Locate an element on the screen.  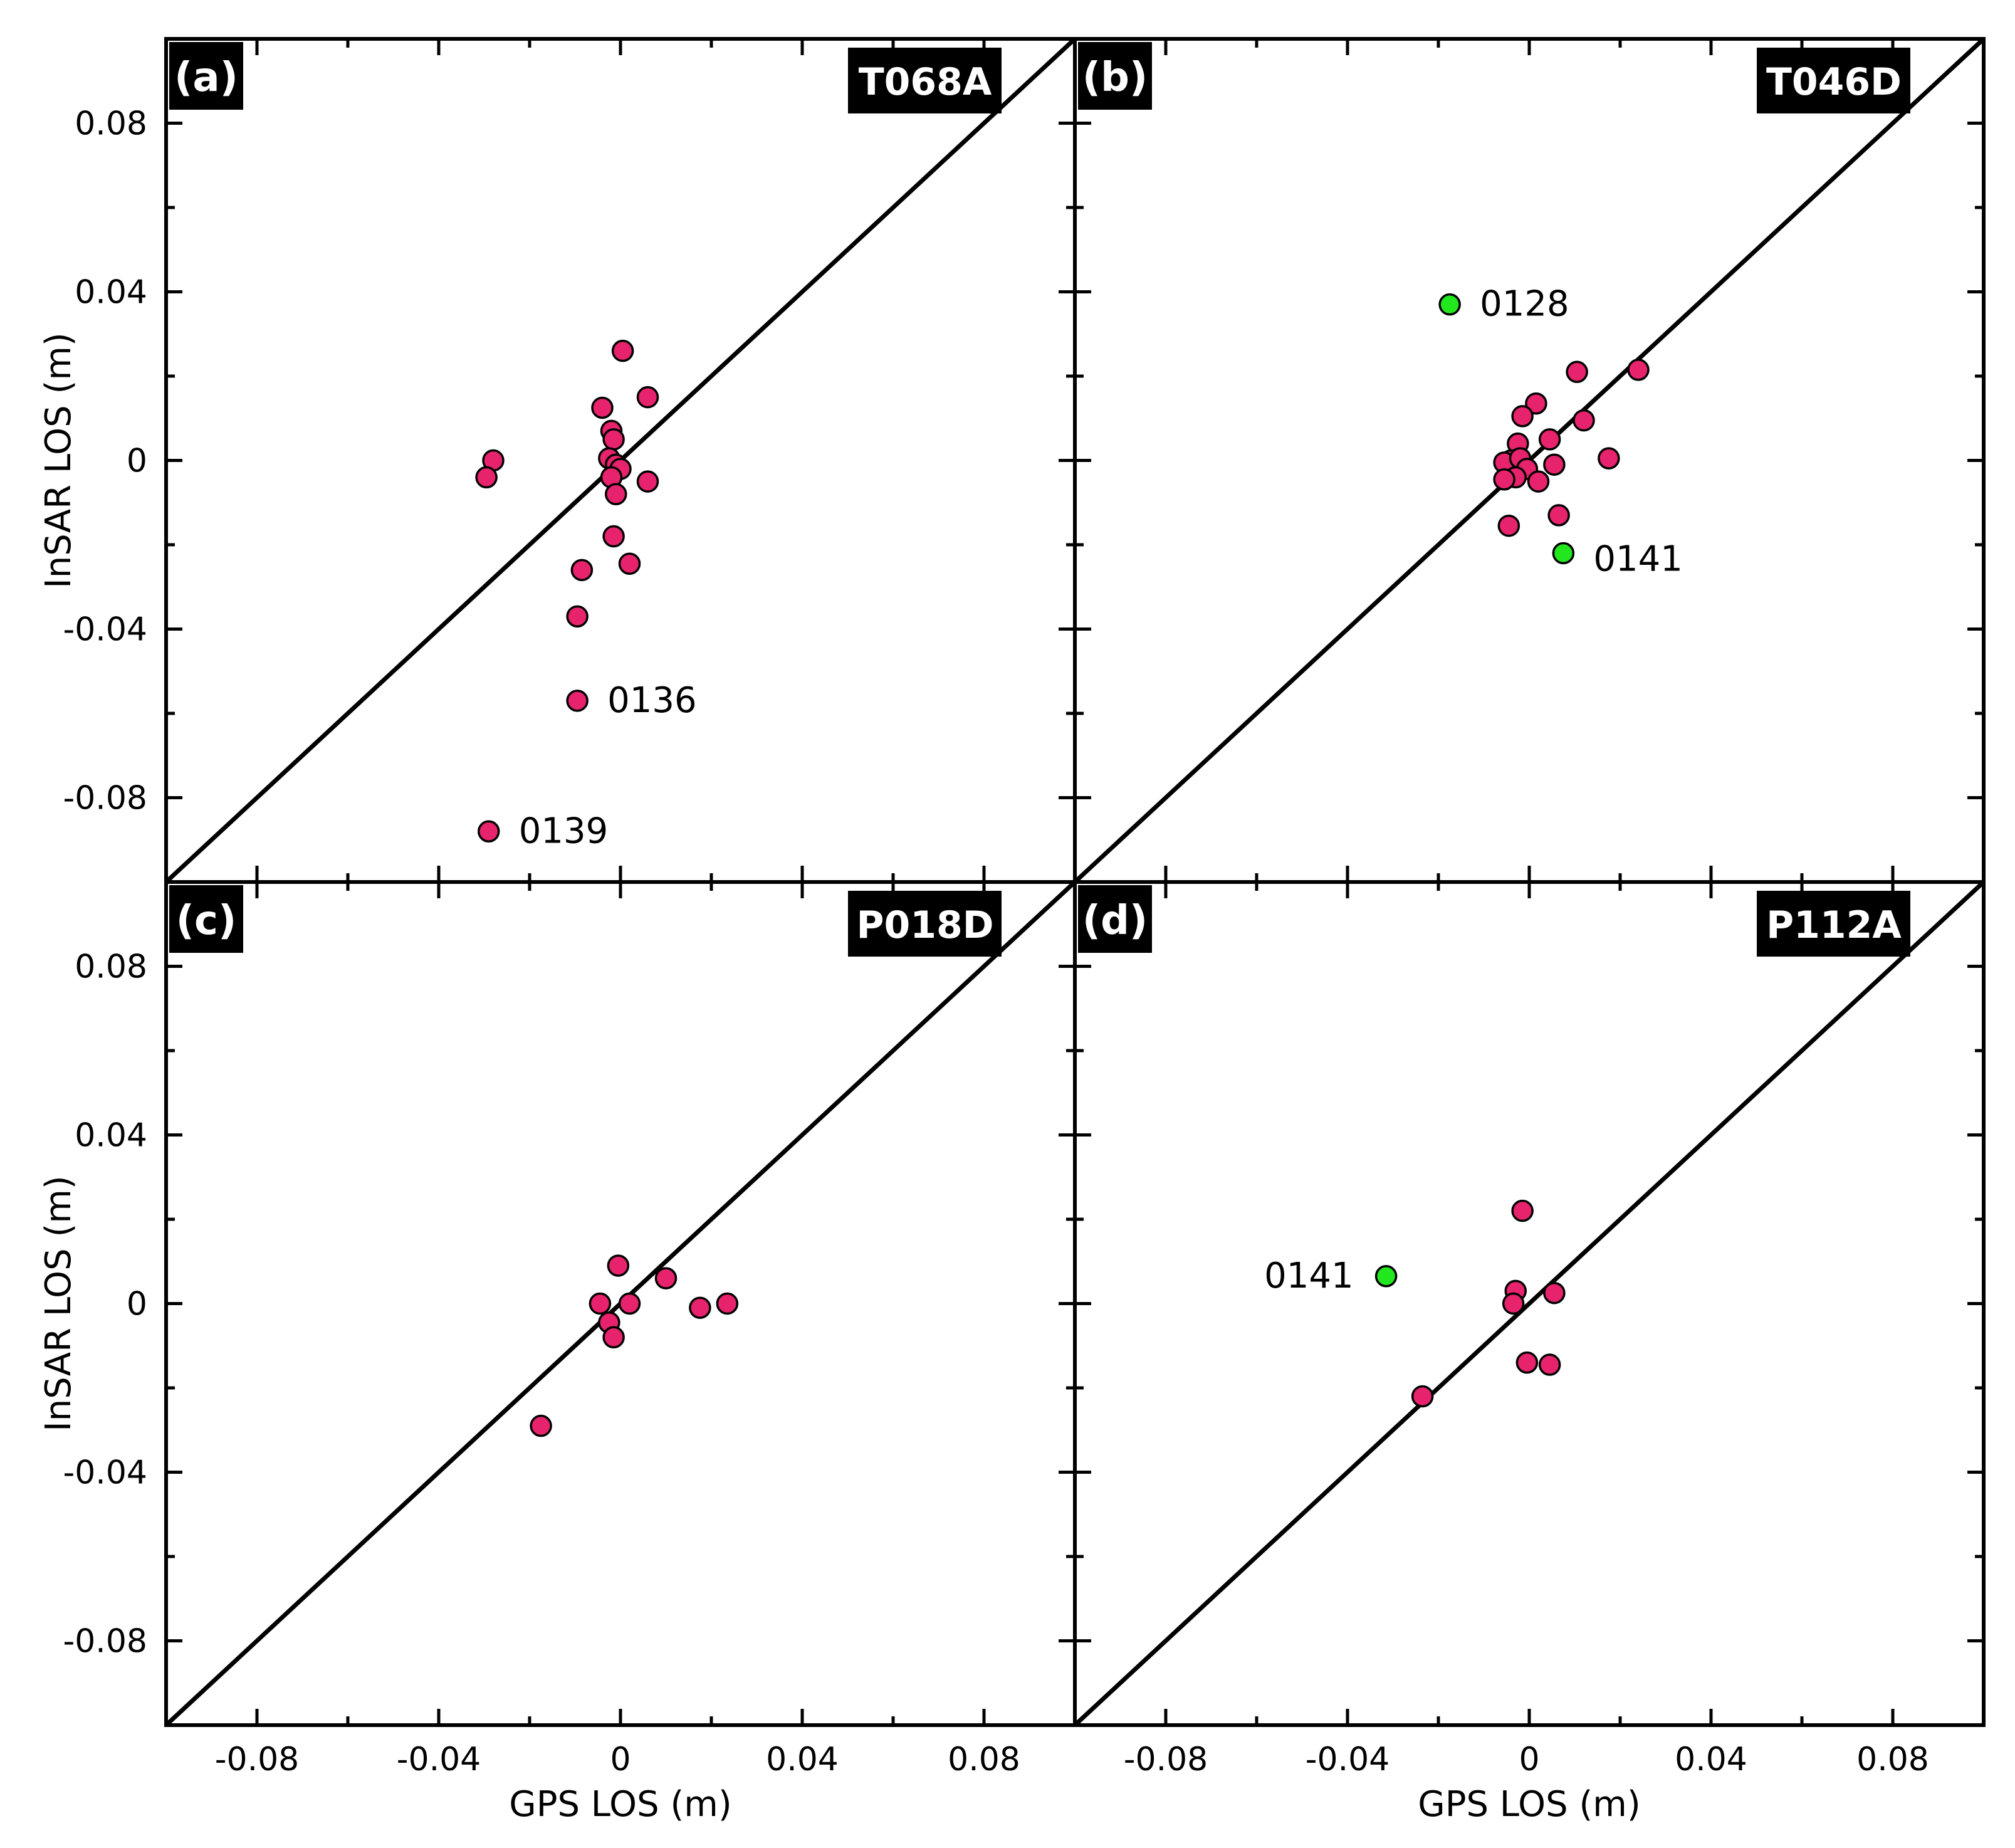
y-axis-title-top: InSAR LOS (m) is located at coordinates (59, 461).